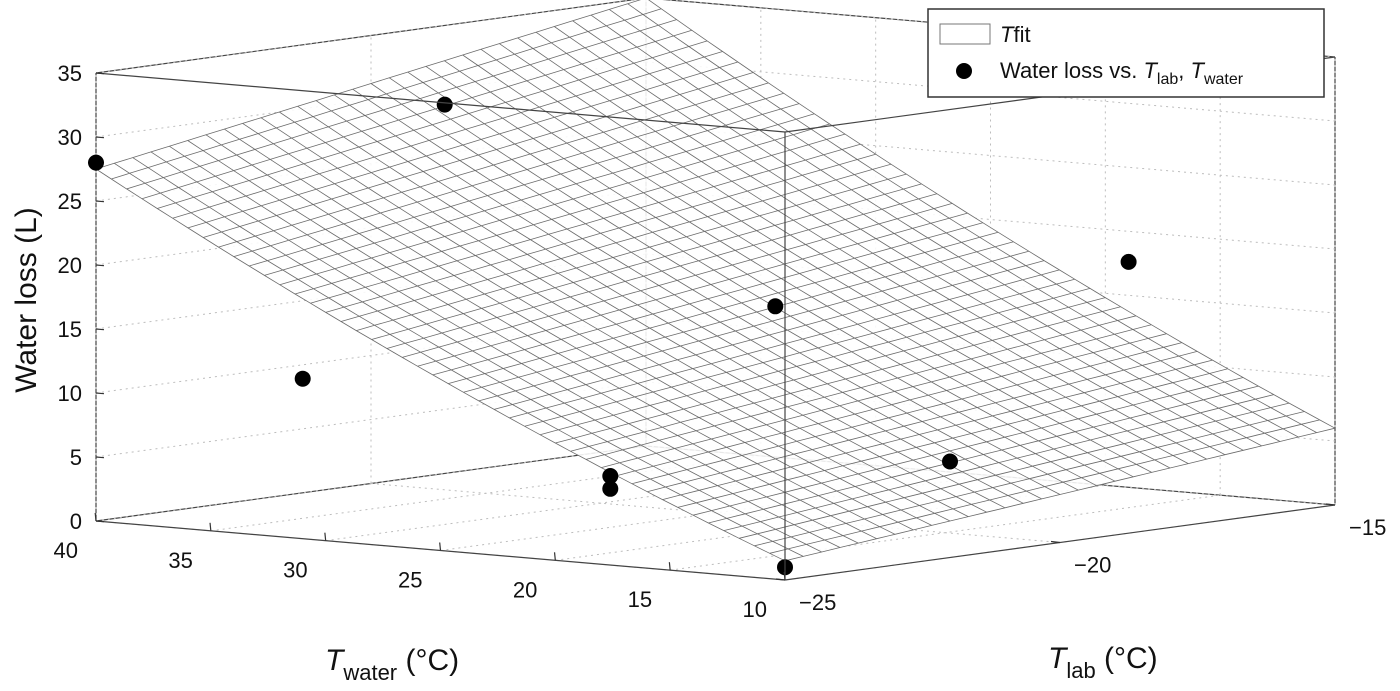 This screenshot has height=691, width=1400. What do you see at coordinates (428, 660) in the screenshot?
I see `x-axis-title-unit: (°C)` at bounding box center [428, 660].